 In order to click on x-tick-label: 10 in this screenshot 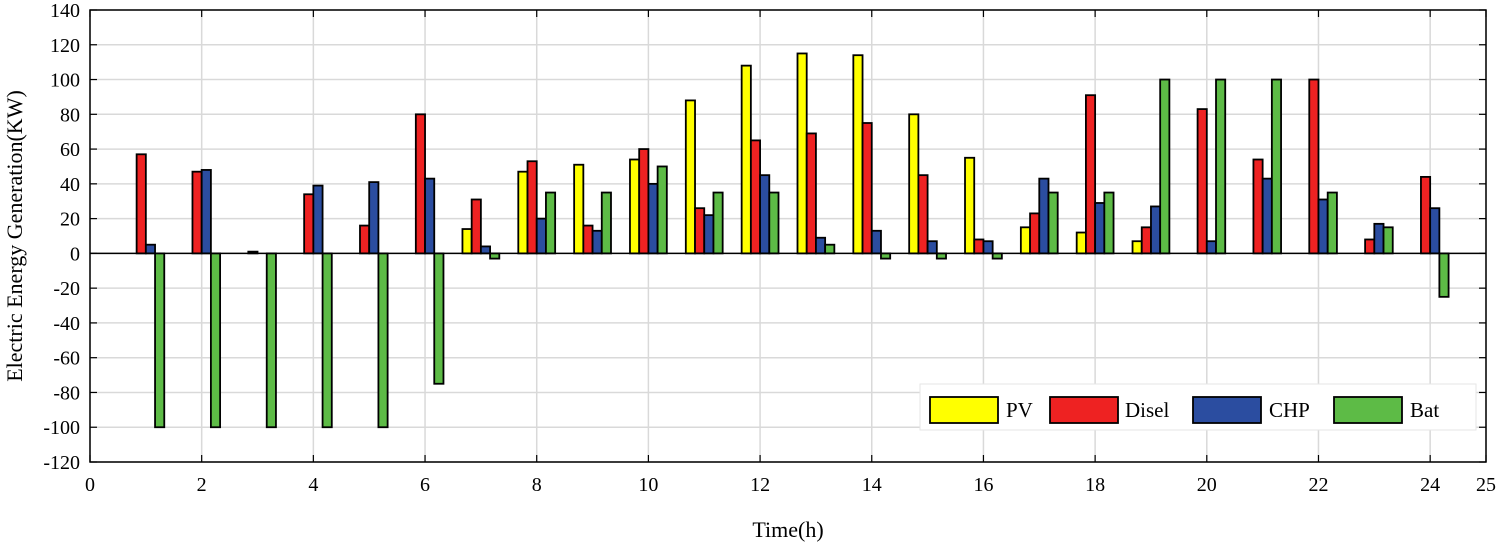, I will do `click(648, 485)`.